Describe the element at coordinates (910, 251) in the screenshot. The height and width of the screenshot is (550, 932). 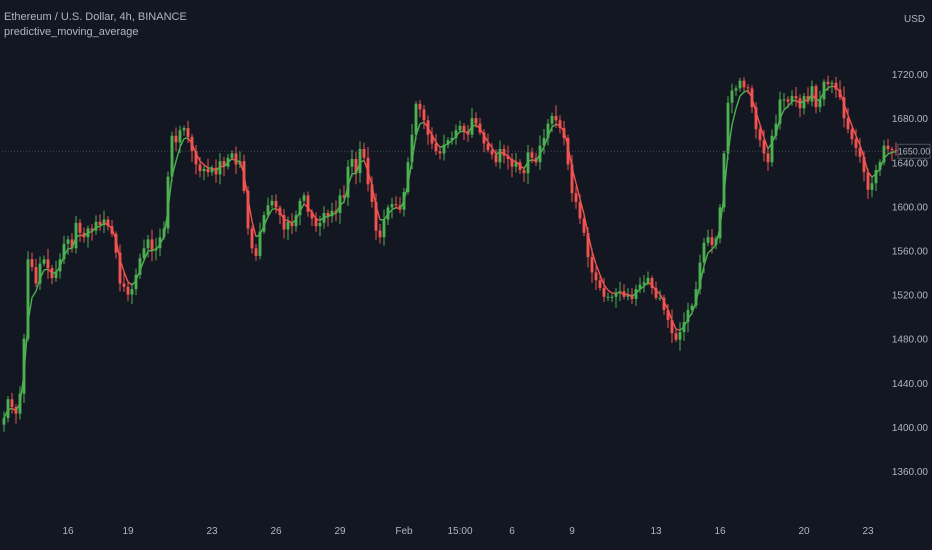
I see `price-tick-label: 1560.00` at that location.